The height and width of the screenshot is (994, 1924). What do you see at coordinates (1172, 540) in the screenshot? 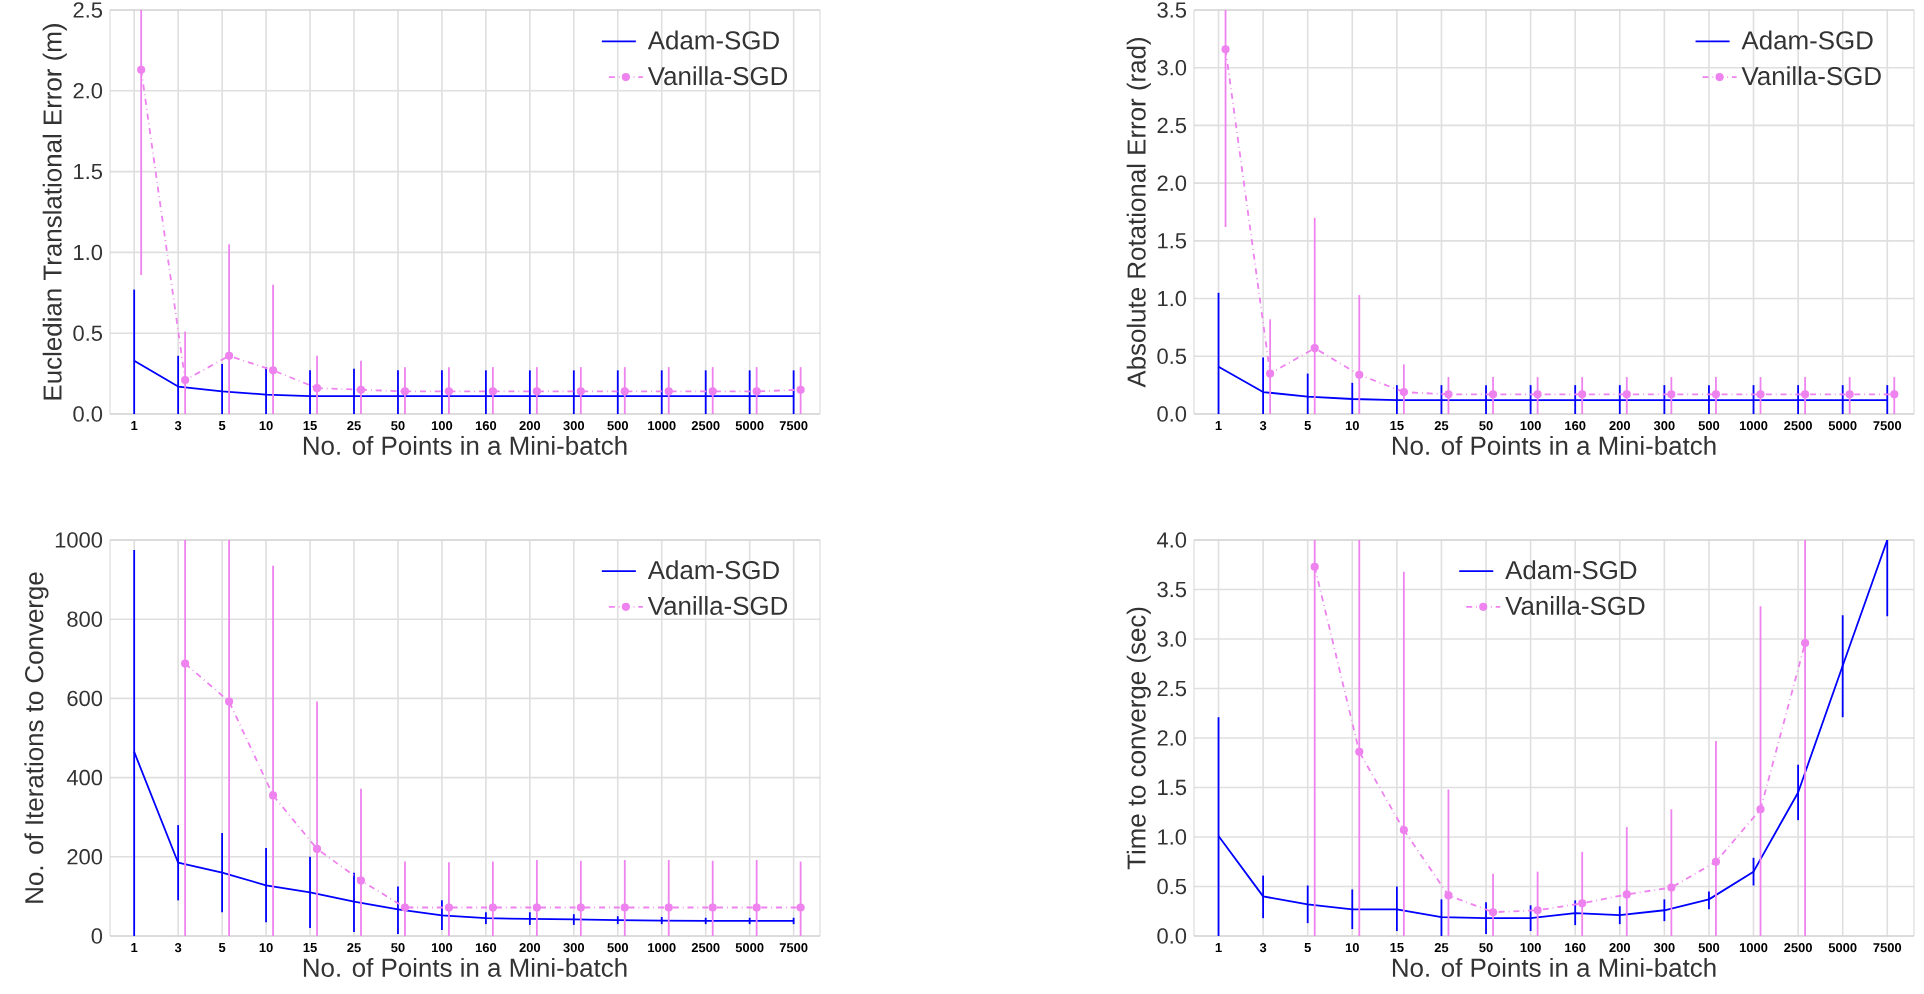
I see `y-tick-label: 4.0` at bounding box center [1172, 540].